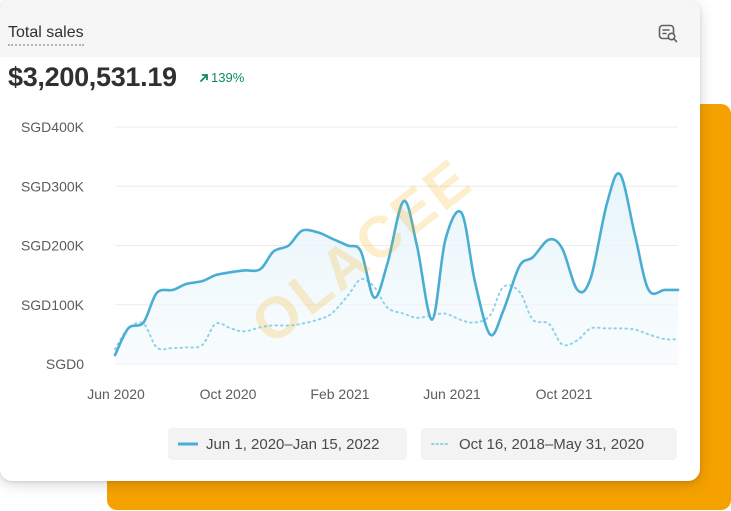  I want to click on legend-label-comparison: Oct 16, 2018–May 31, 2020, so click(552, 444).